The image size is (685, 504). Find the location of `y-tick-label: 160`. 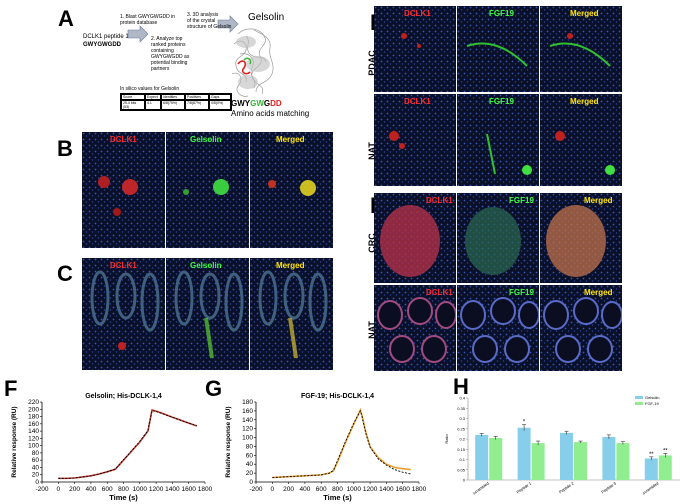

y-tick-label: 160 is located at coordinates (247, 411).